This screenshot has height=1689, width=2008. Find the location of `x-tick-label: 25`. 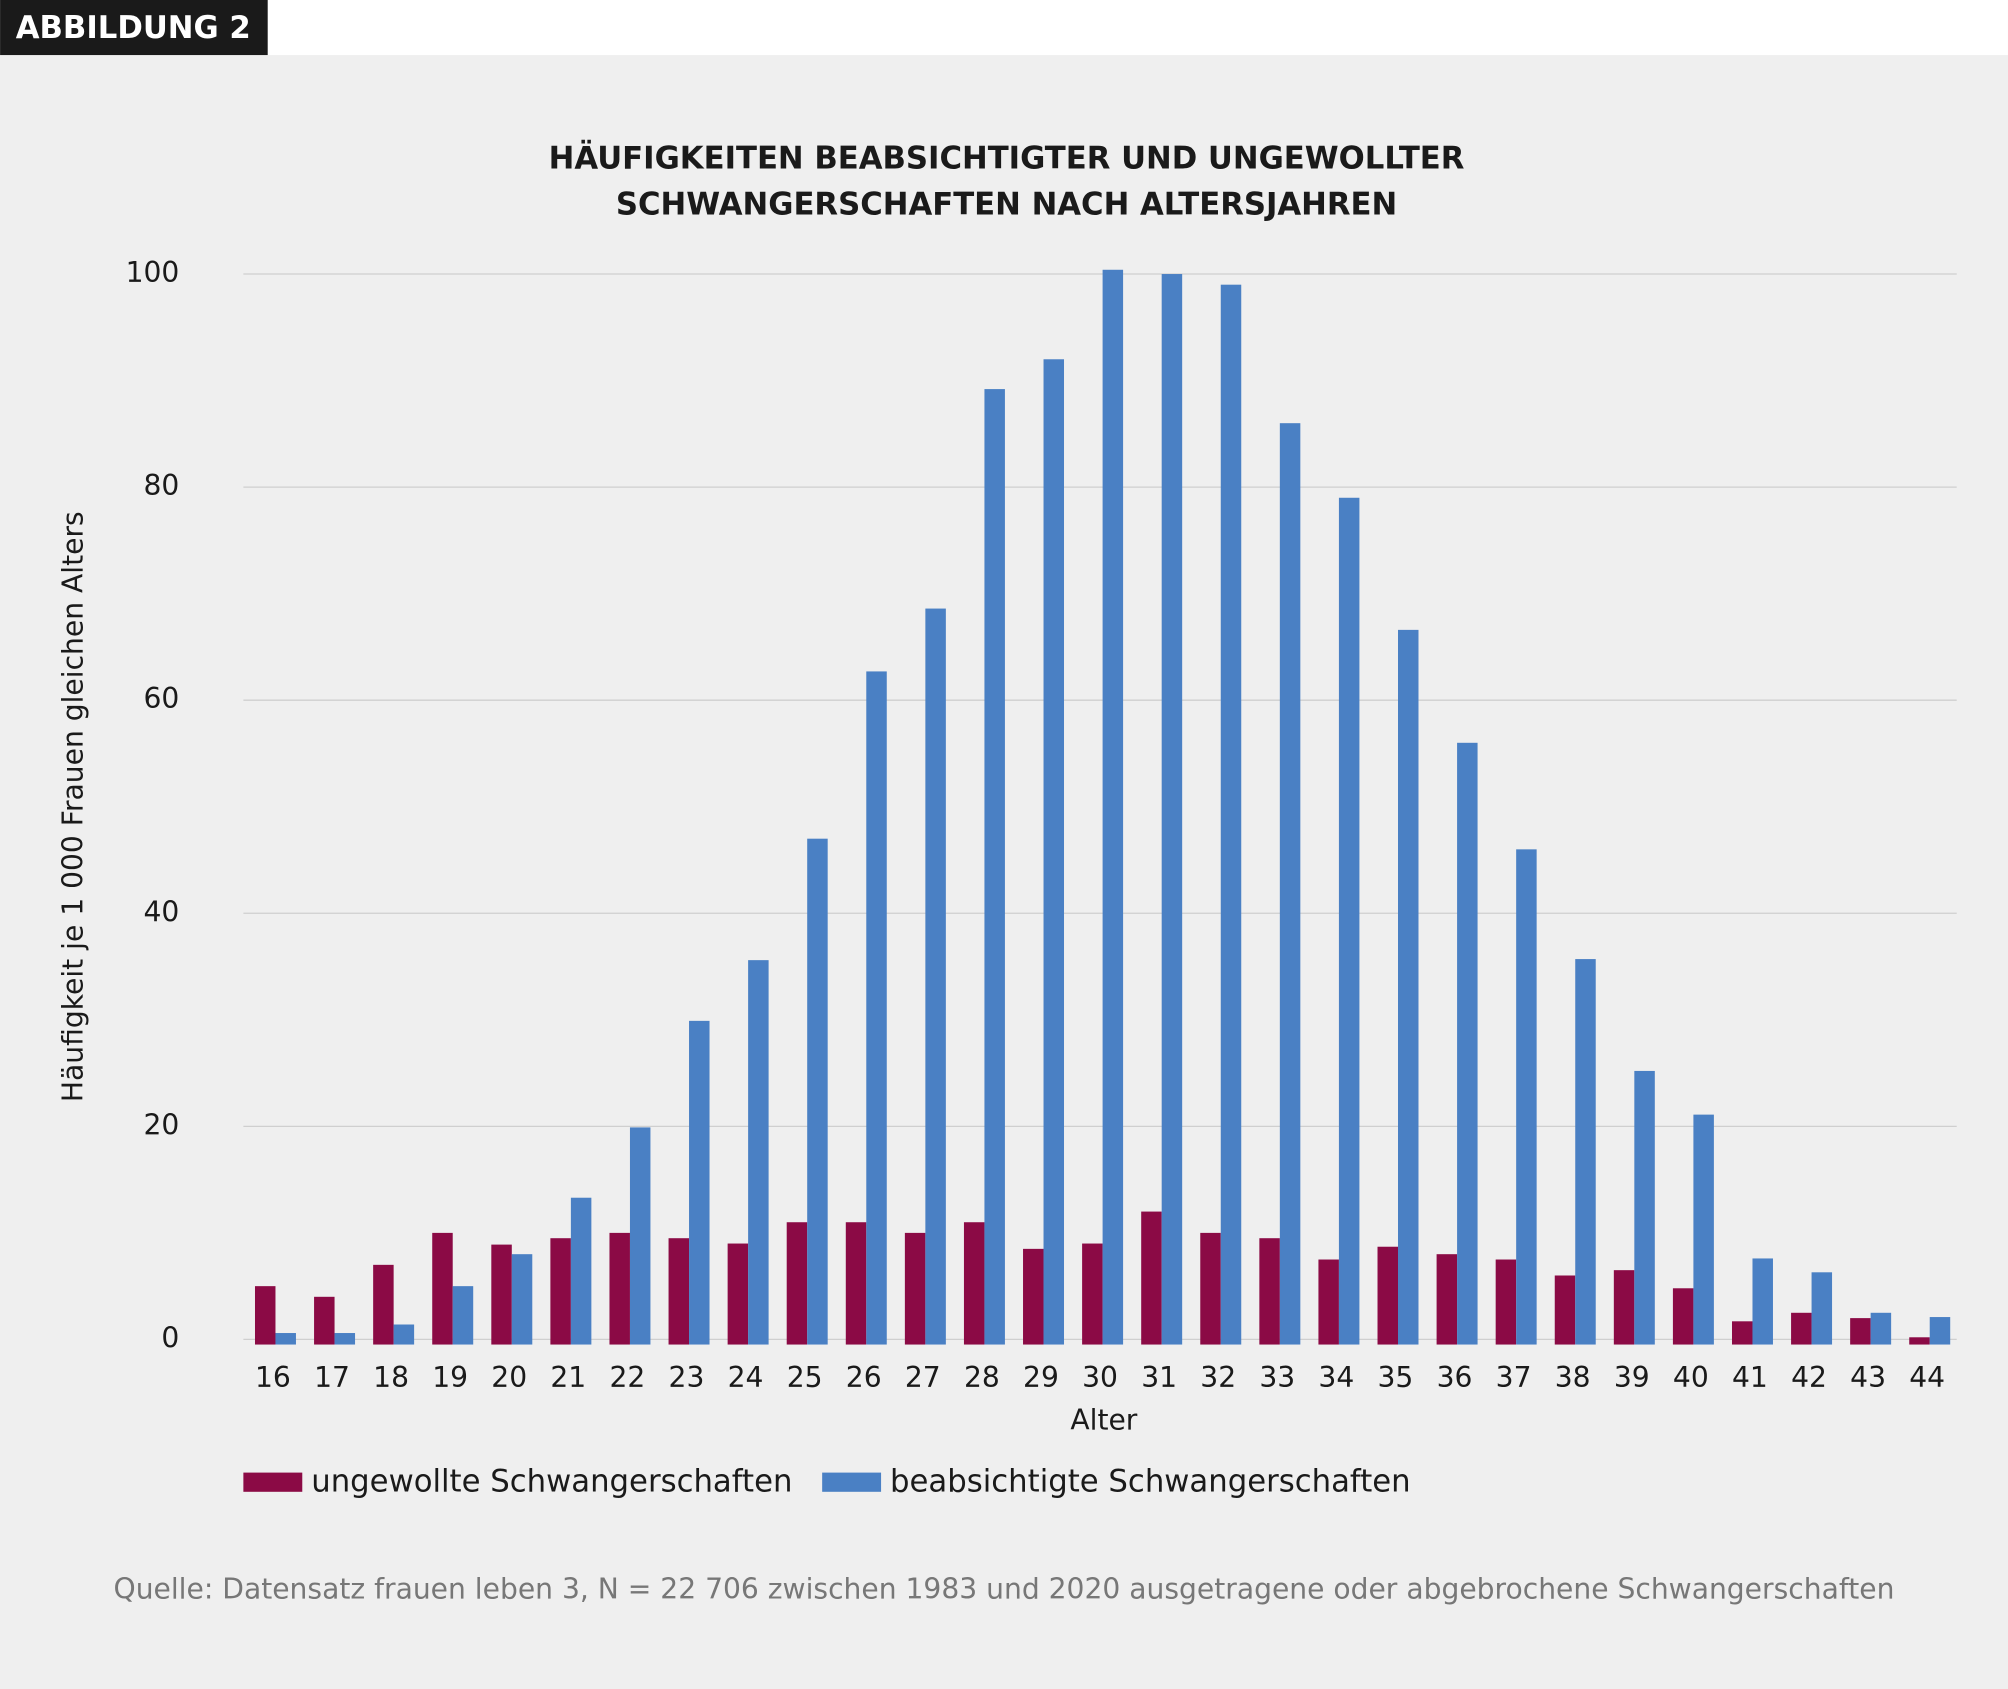

x-tick-label: 25 is located at coordinates (805, 1377).